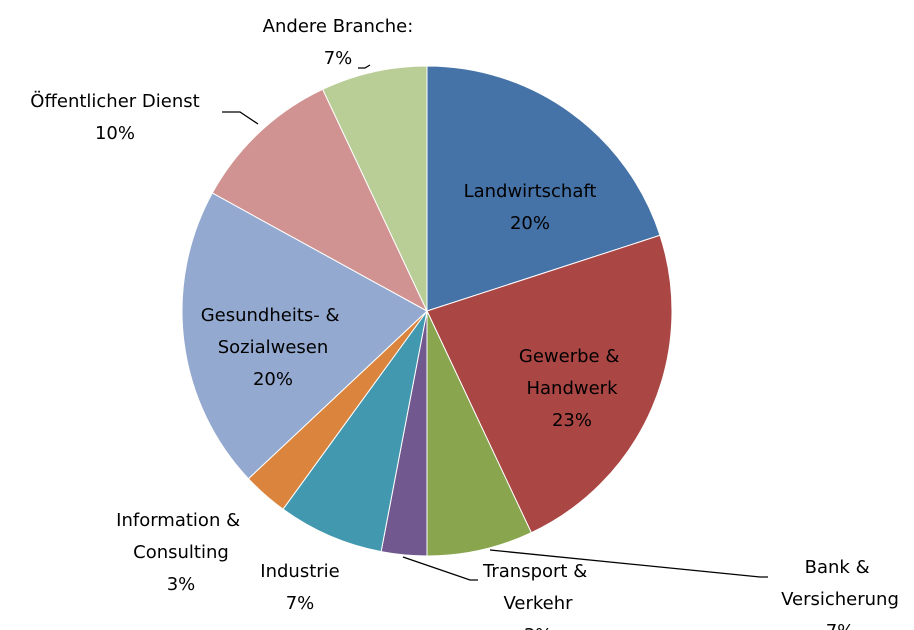  Describe the element at coordinates (299, 571) in the screenshot. I see `slice-label: Industrie` at that location.